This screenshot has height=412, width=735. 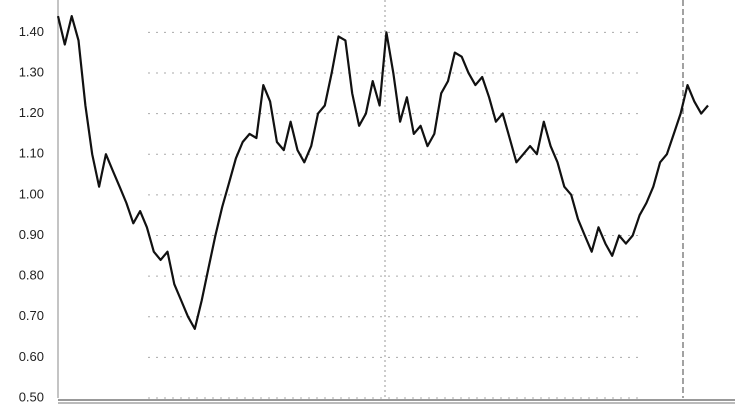 I want to click on y-tick-label: 1.20, so click(x=31, y=112).